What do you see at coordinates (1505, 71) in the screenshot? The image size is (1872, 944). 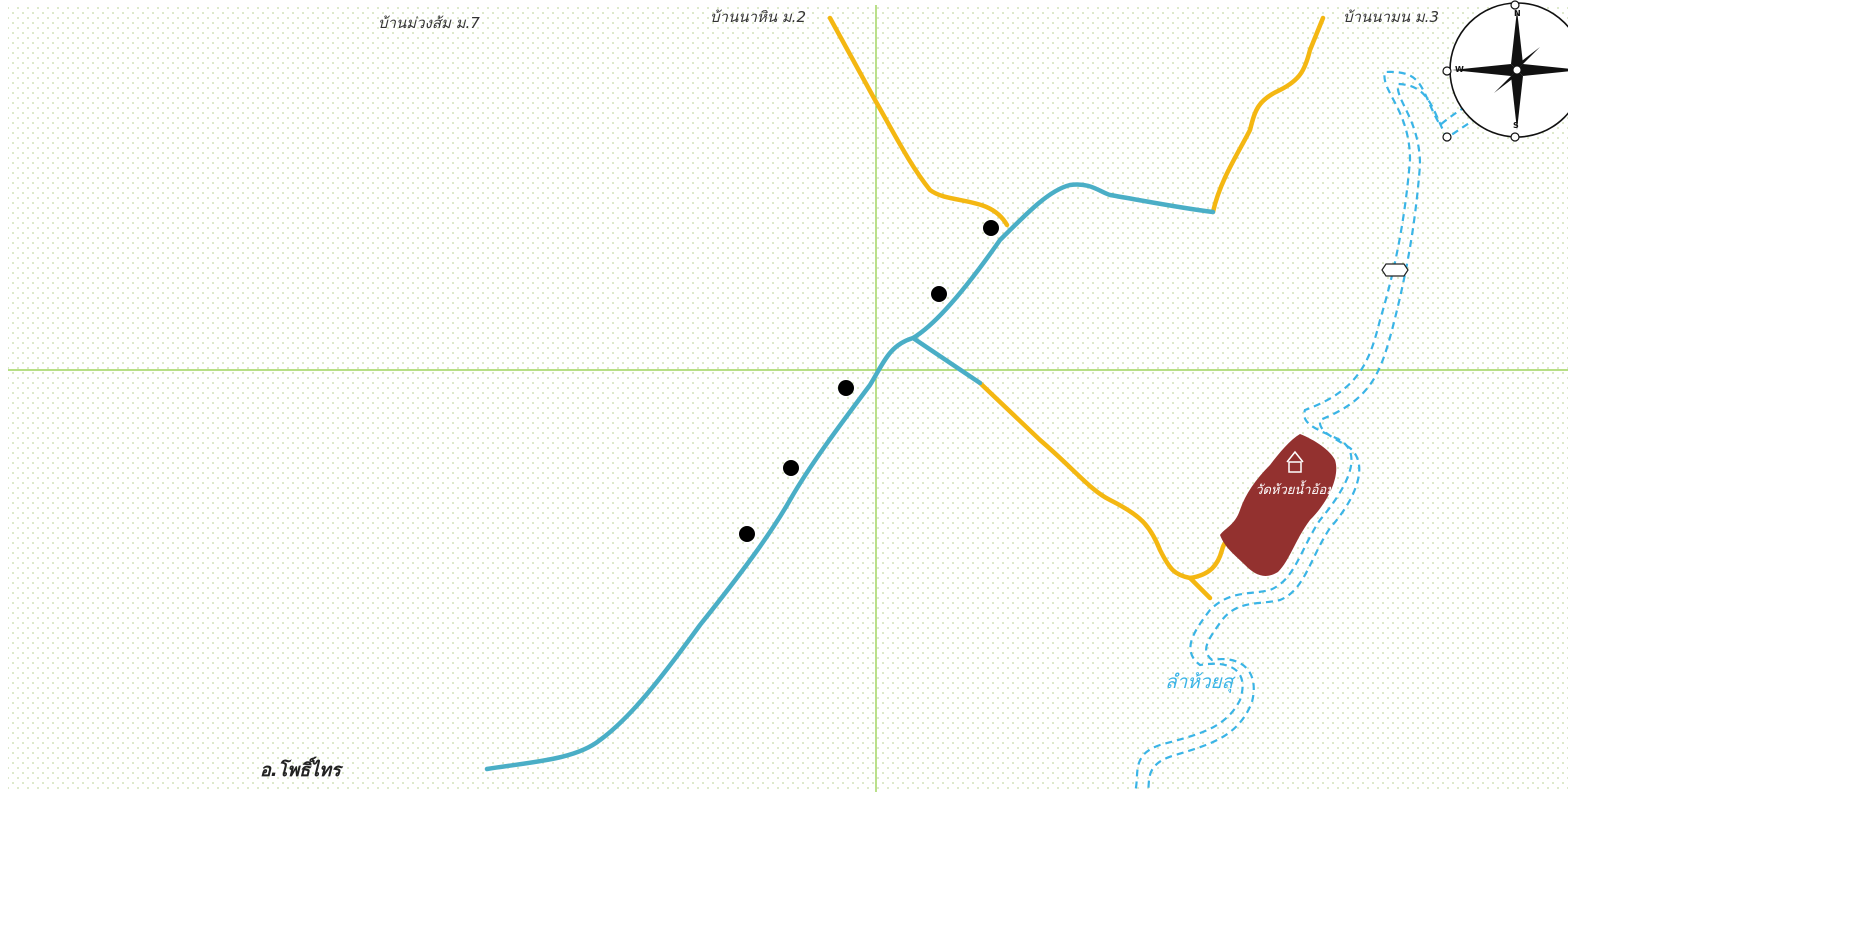 I see `compass-rose-icon: N S W` at bounding box center [1505, 71].